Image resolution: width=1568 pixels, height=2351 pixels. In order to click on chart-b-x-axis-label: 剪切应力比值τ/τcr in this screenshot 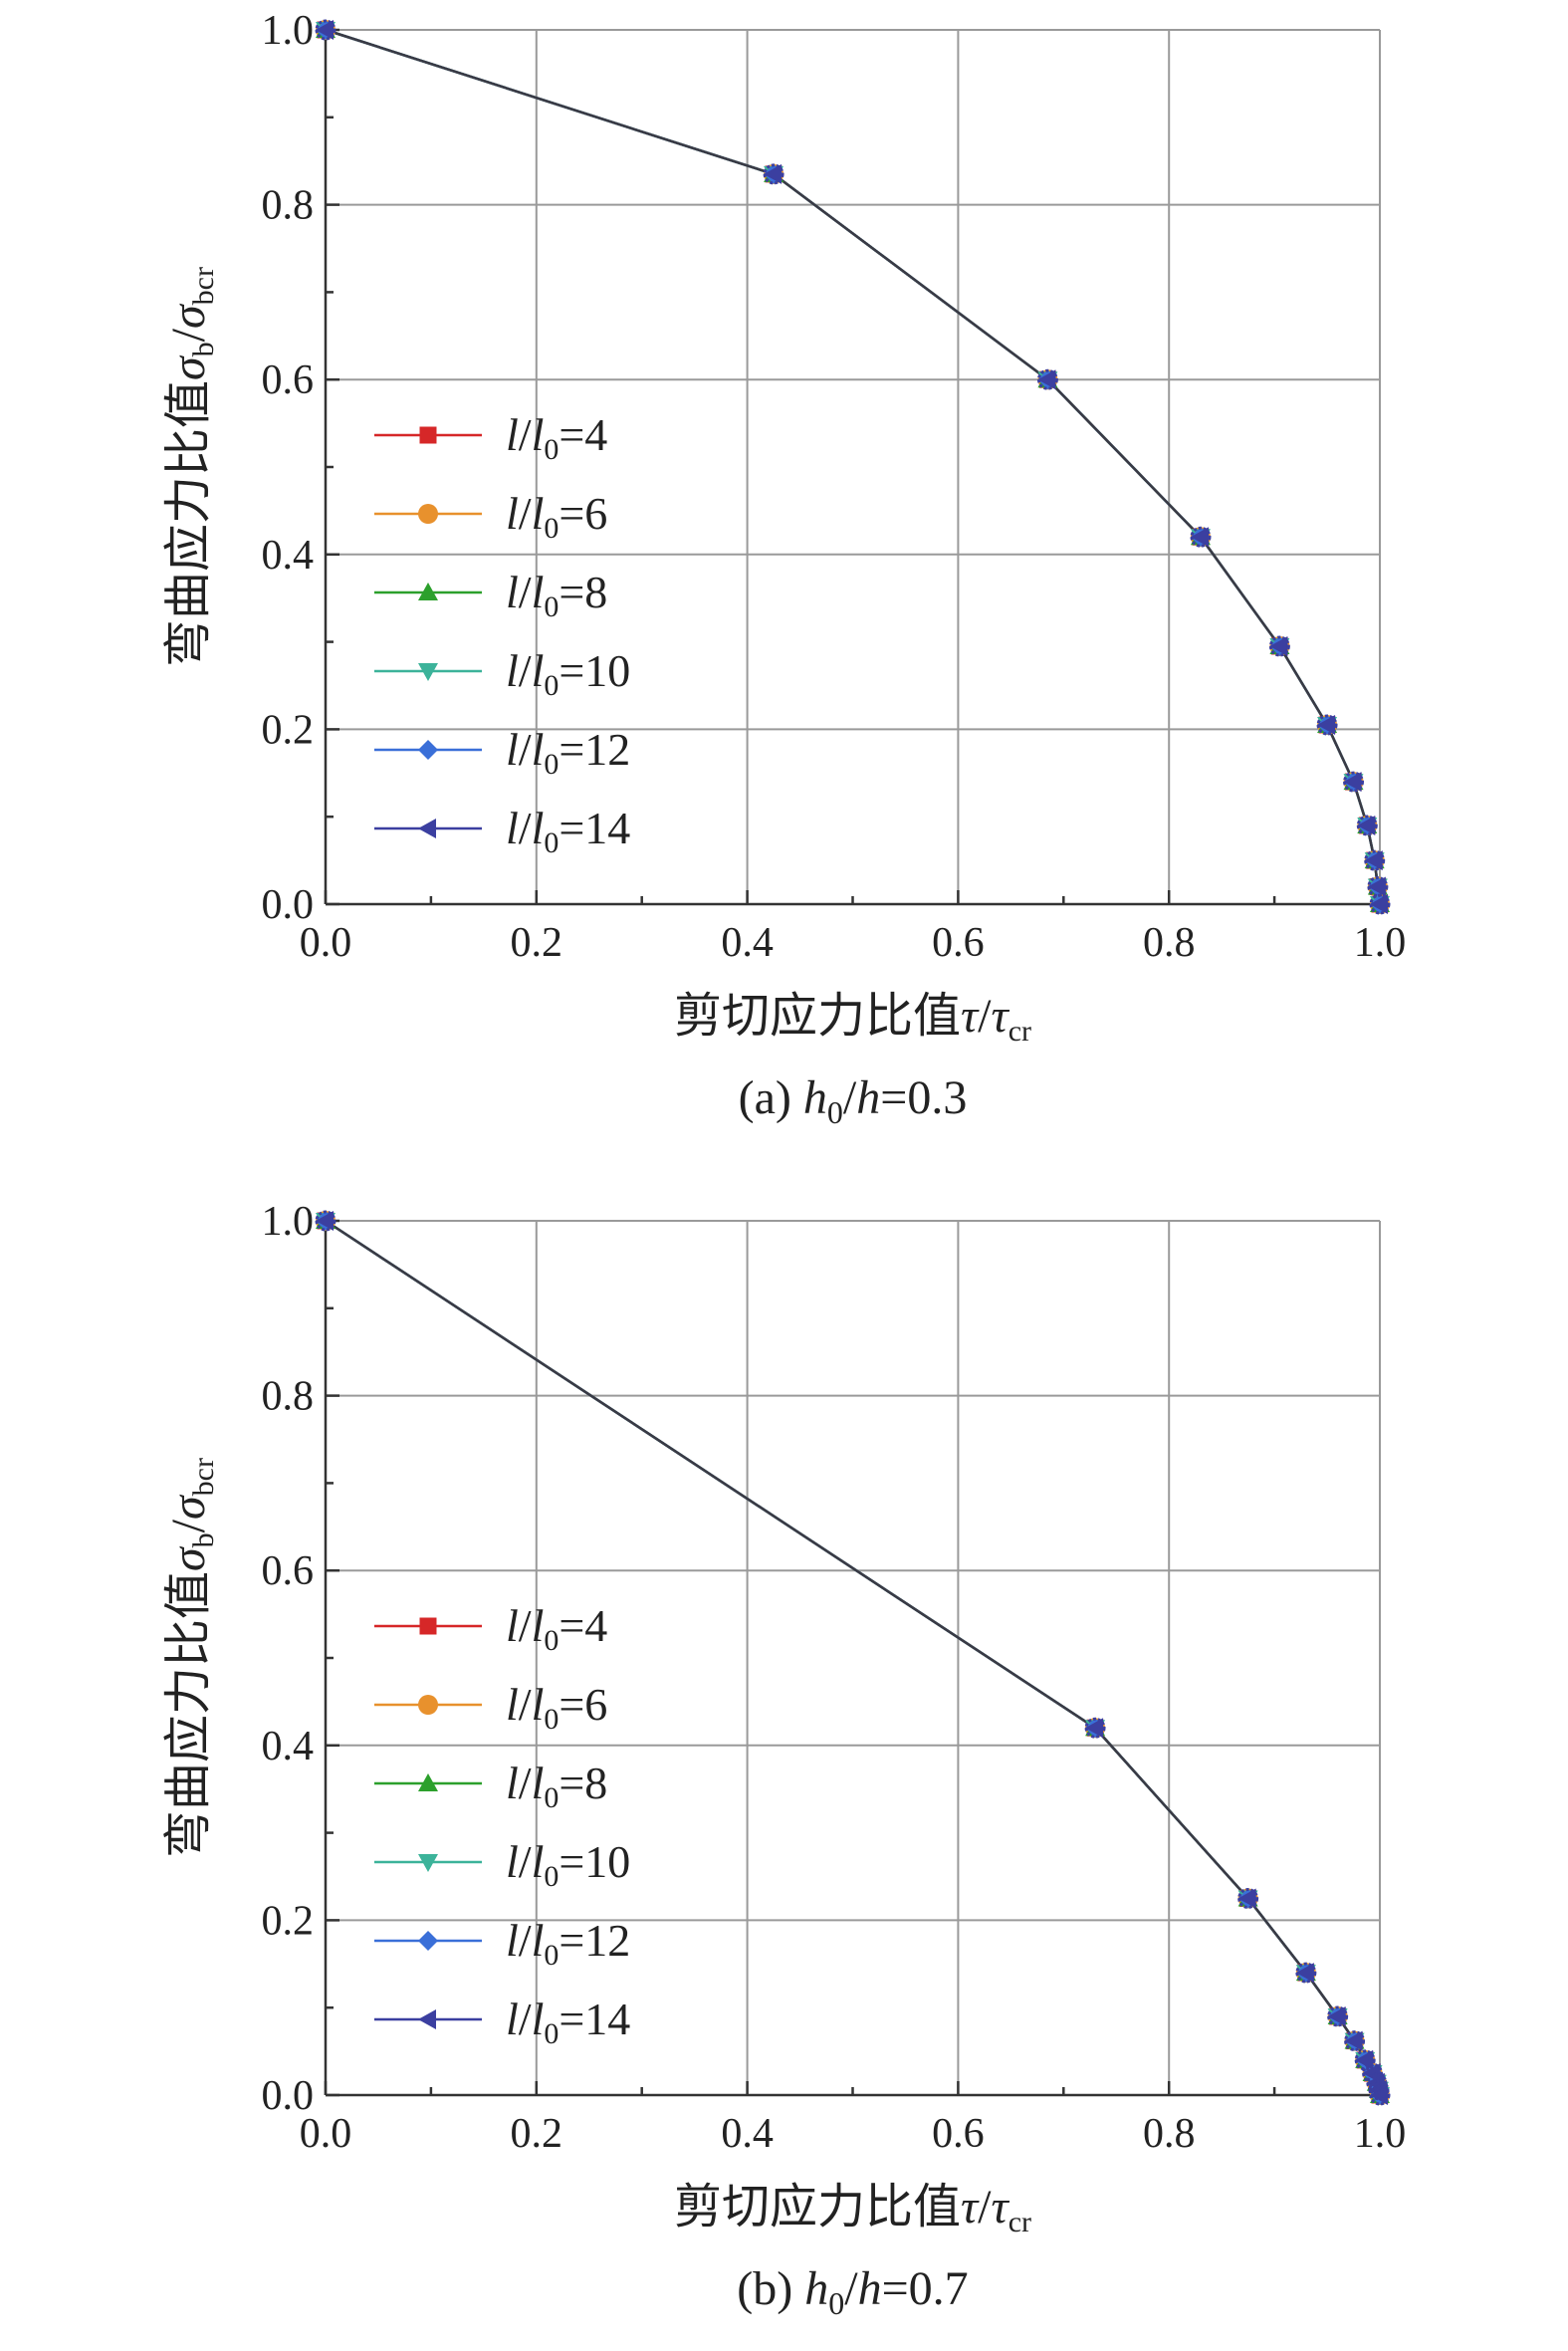, I will do `click(853, 2209)`.